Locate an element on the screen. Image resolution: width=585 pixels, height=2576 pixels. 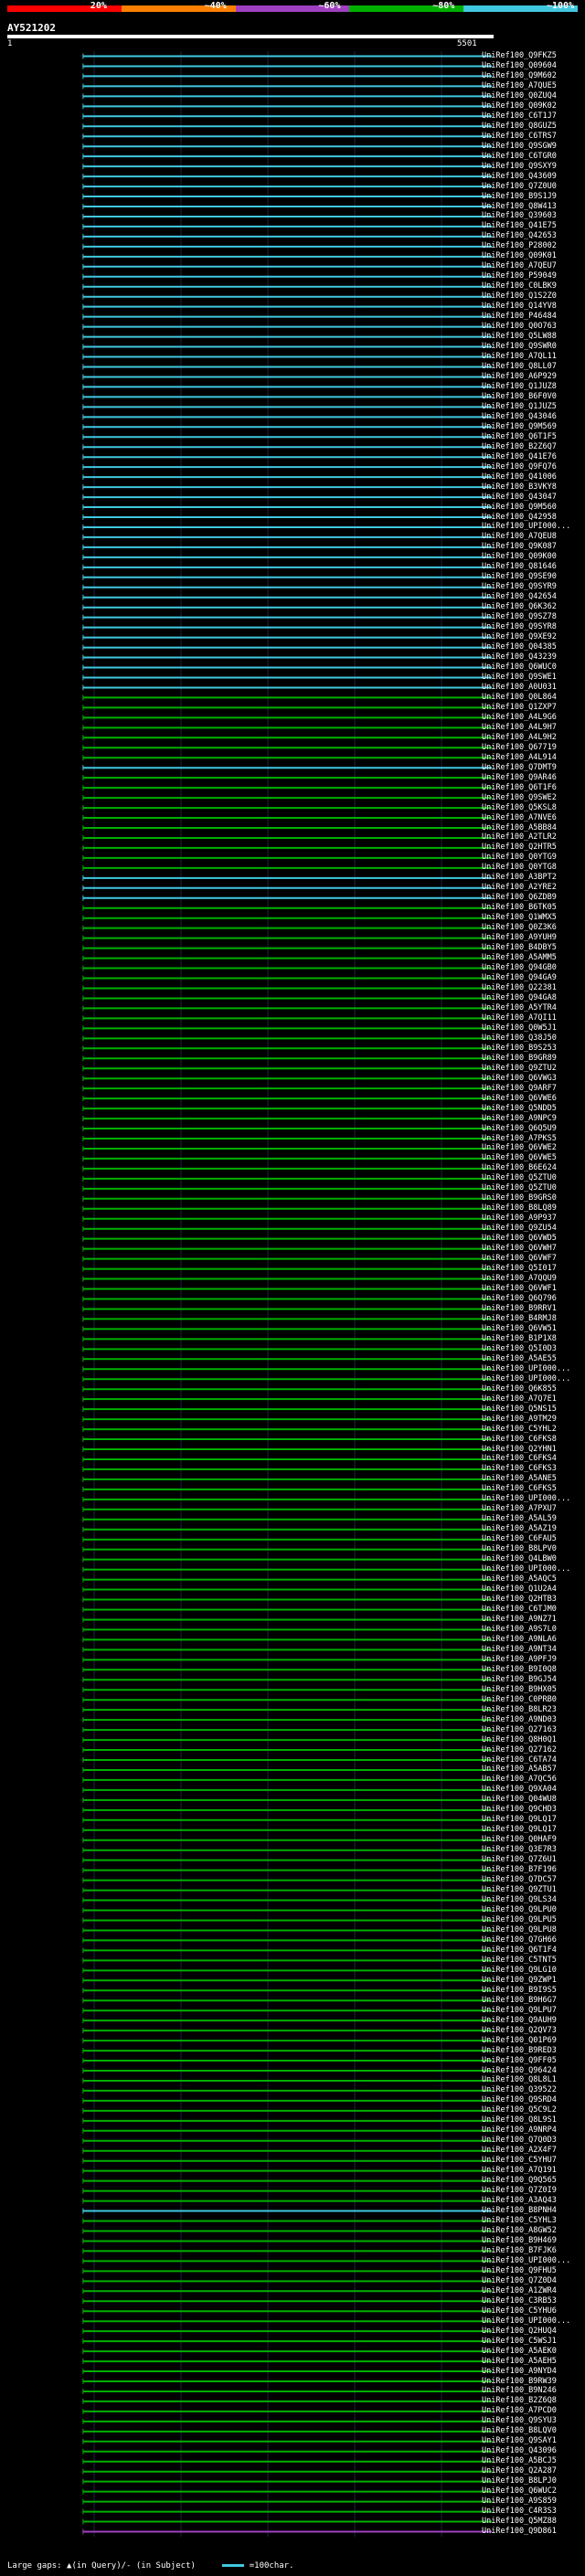
hit-label: UniRef100_Q6VWG3 is located at coordinates (519, 1078).